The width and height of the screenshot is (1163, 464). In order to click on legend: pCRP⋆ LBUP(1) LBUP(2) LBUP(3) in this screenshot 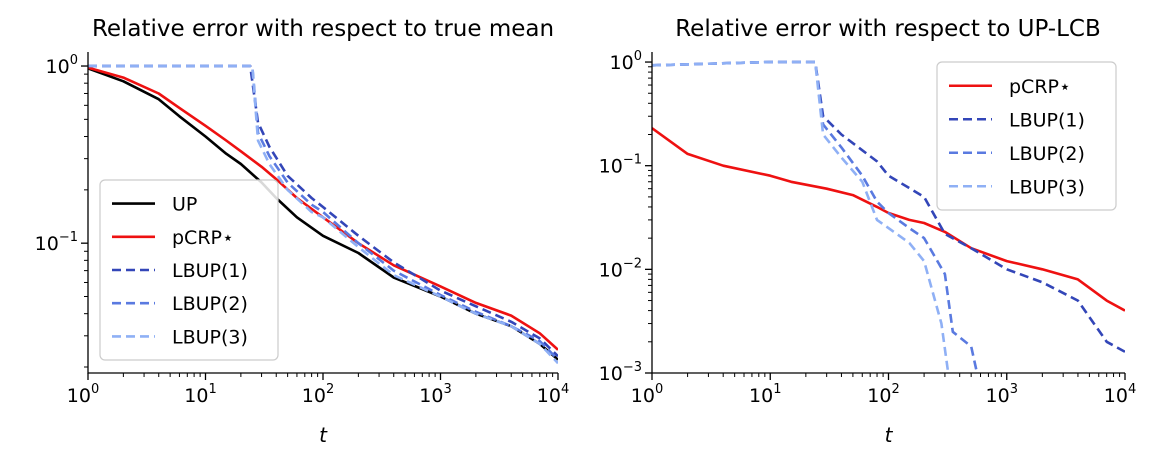, I will do `click(1026, 136)`.